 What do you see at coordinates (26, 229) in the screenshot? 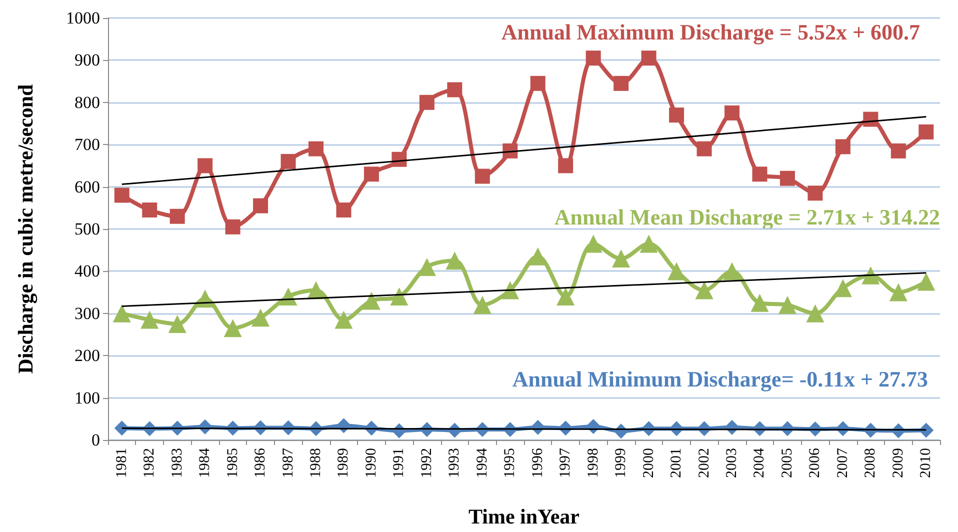
I see `y-axis-title: Discharge in cubic metre/second` at bounding box center [26, 229].